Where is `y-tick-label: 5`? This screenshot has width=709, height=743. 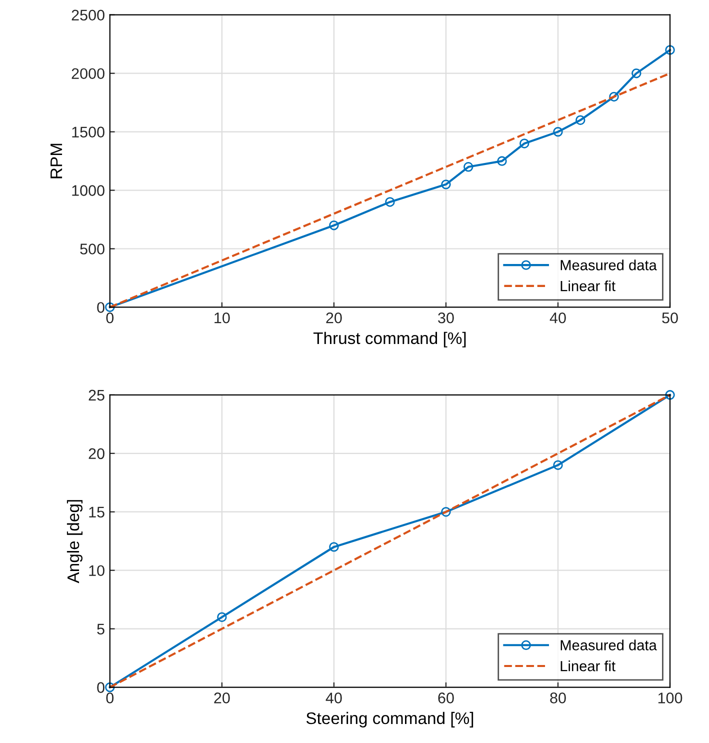
y-tick-label: 5 is located at coordinates (100, 629).